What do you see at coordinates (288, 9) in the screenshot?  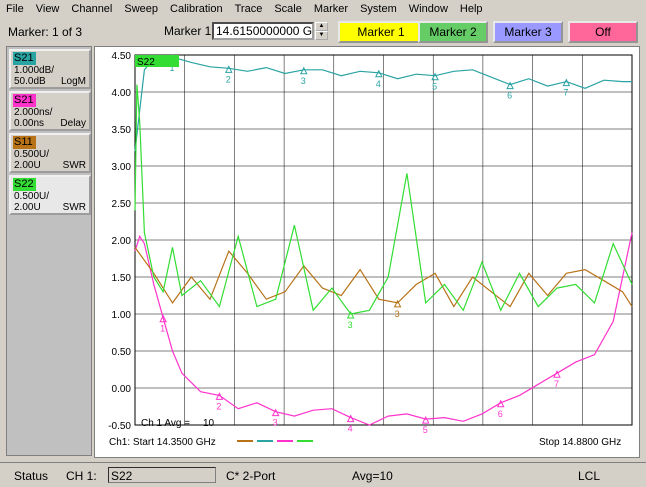 I see `menu-scale: Scale` at bounding box center [288, 9].